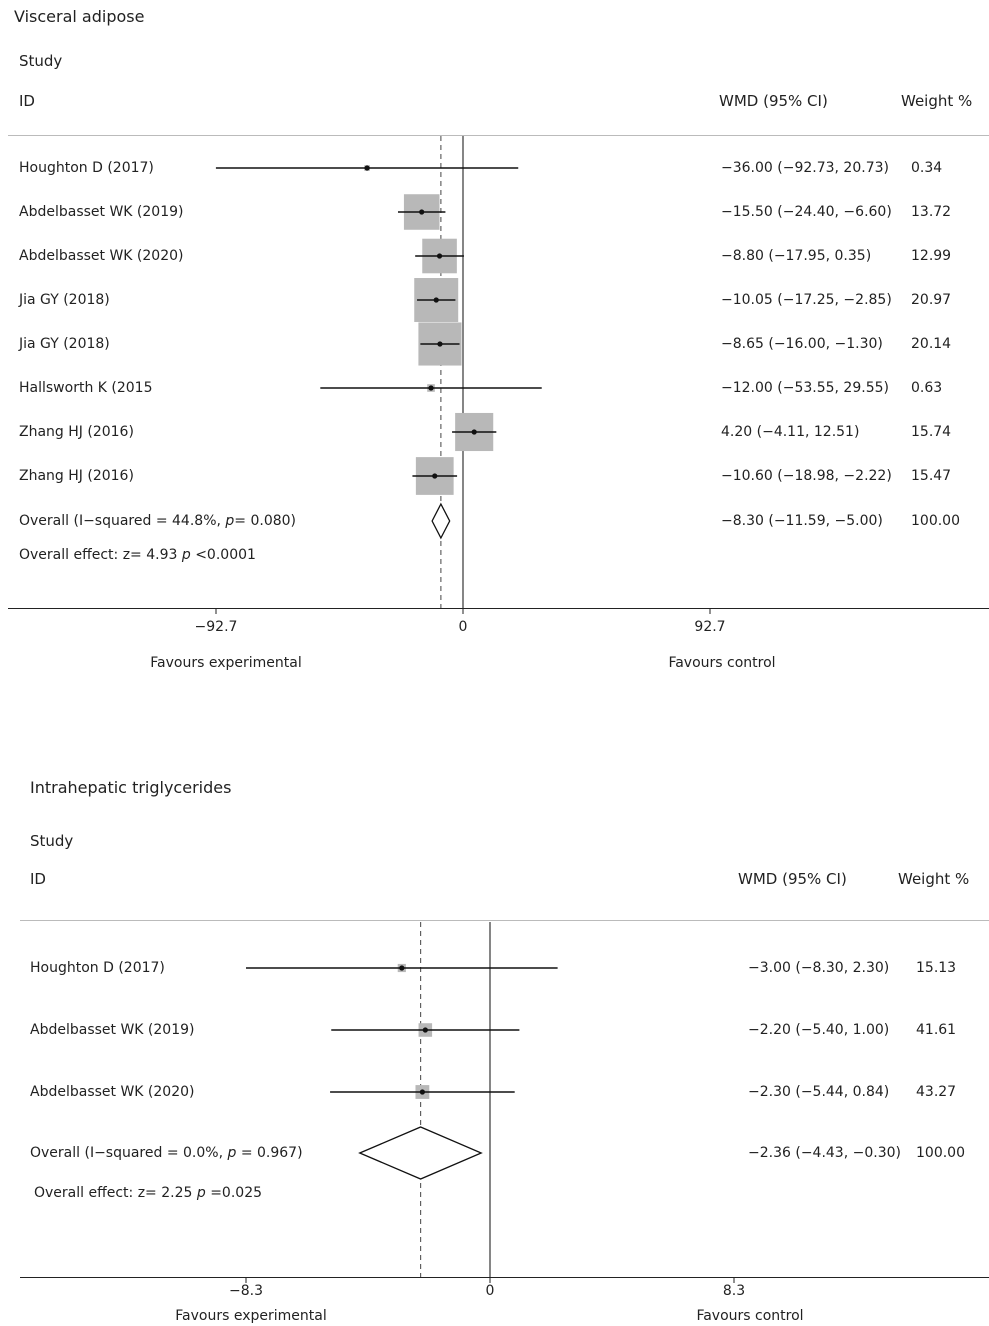  I want to click on study-wmd-ci: 4.20 (−4.11, 12.51), so click(790, 432).